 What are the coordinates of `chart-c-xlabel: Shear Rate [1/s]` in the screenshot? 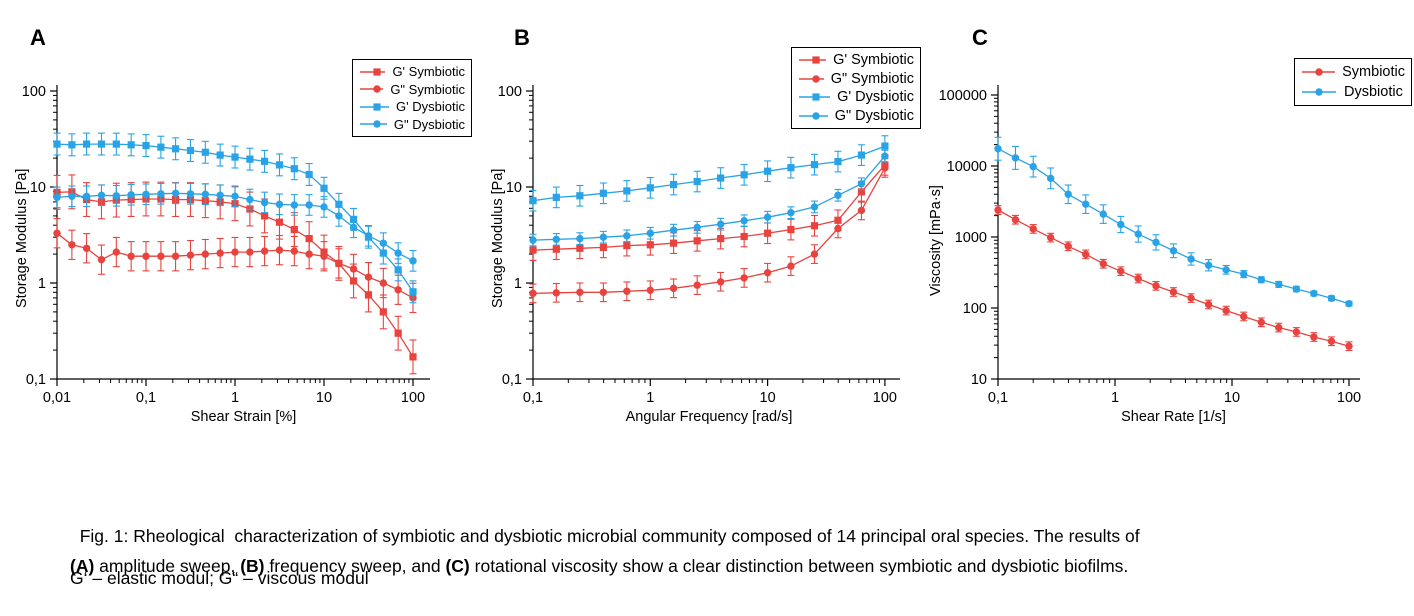 It's located at (1173, 417).